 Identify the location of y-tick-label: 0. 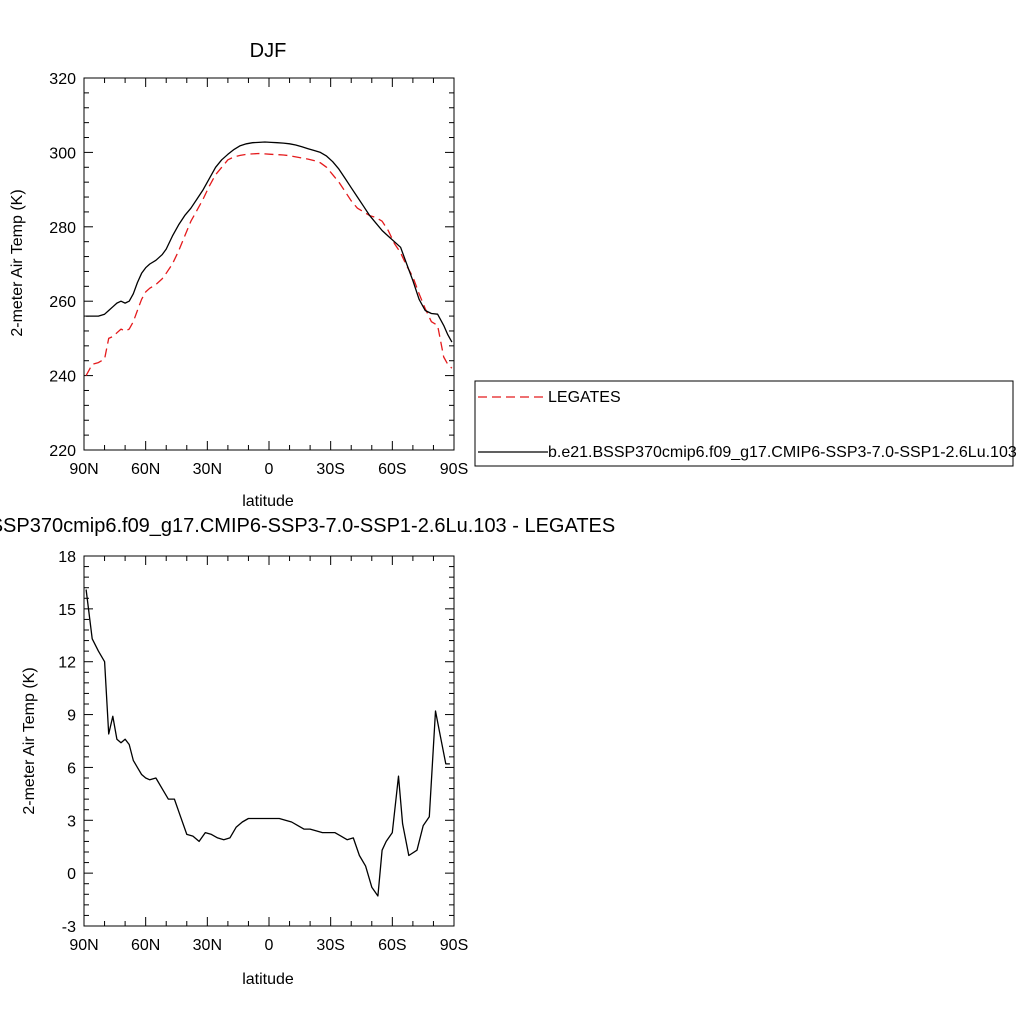
(71, 874).